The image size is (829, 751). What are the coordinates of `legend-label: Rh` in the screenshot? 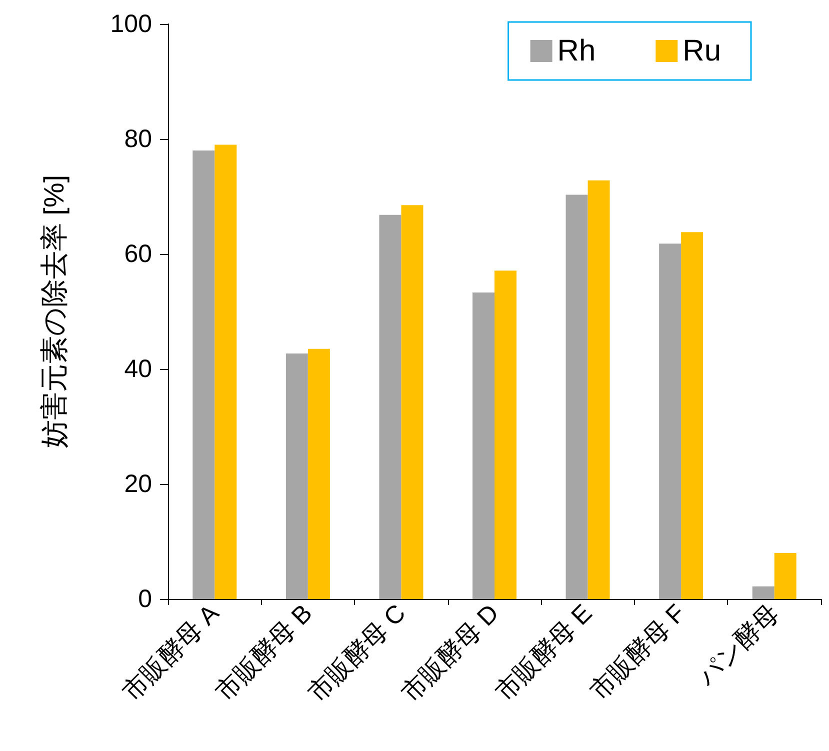 It's located at (576, 51).